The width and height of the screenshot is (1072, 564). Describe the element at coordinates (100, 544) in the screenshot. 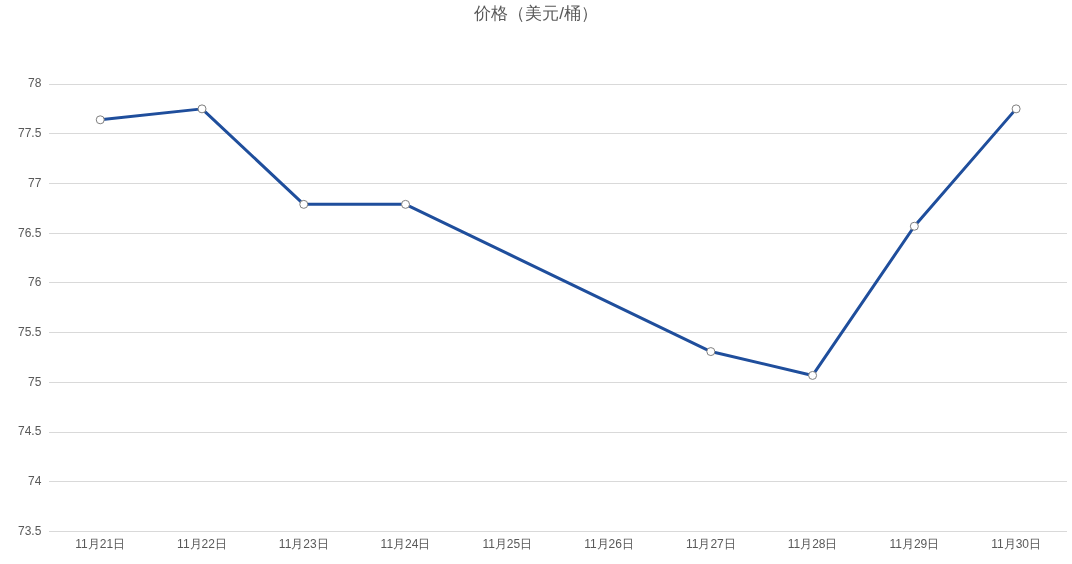

I see `x-tick-label: 11月21日` at that location.